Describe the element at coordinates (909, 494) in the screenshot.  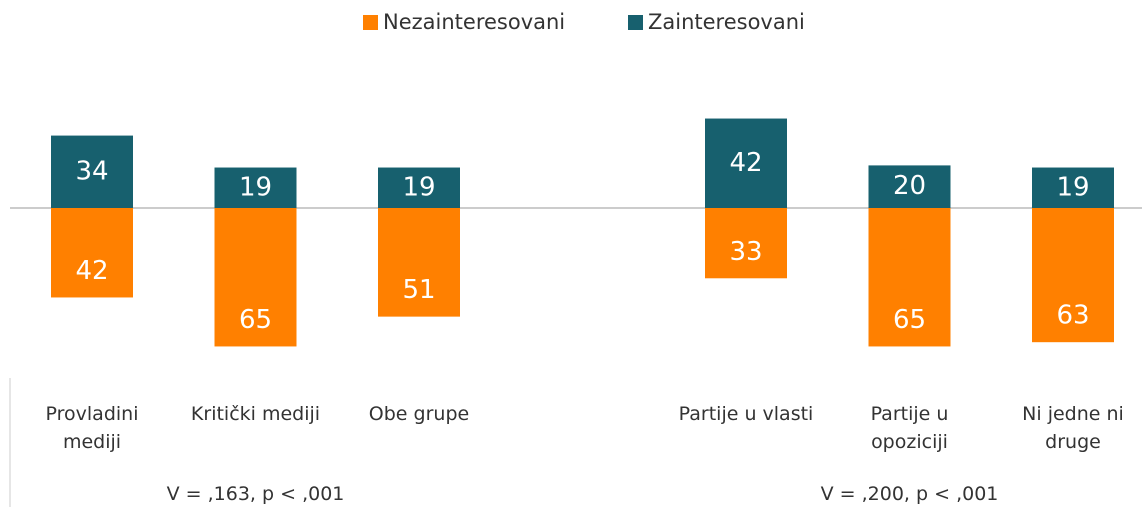
I see `annotation: V = ,200, p < ,001` at that location.